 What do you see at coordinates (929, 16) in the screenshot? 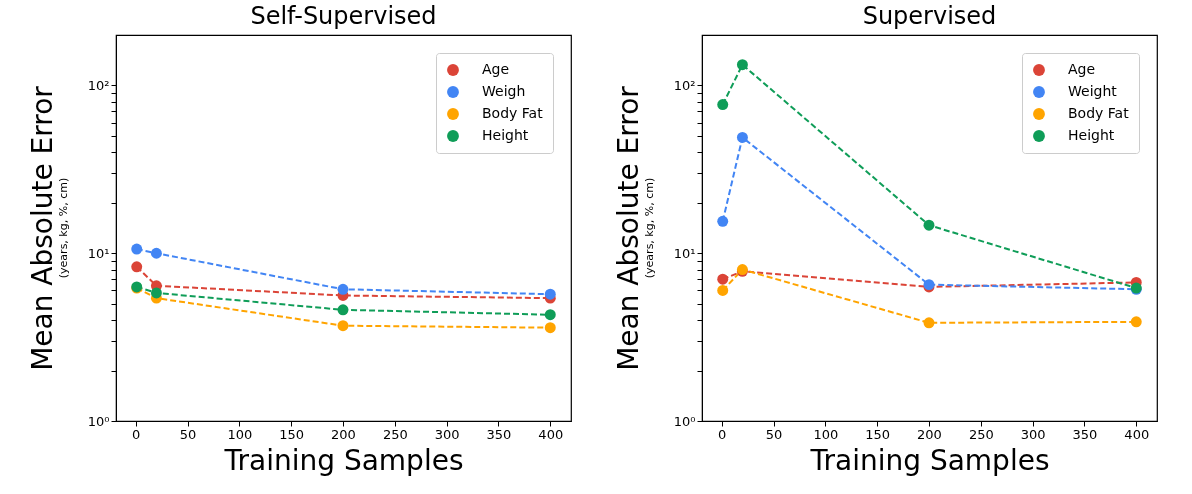
I see `chart-title: Supervised` at bounding box center [929, 16].